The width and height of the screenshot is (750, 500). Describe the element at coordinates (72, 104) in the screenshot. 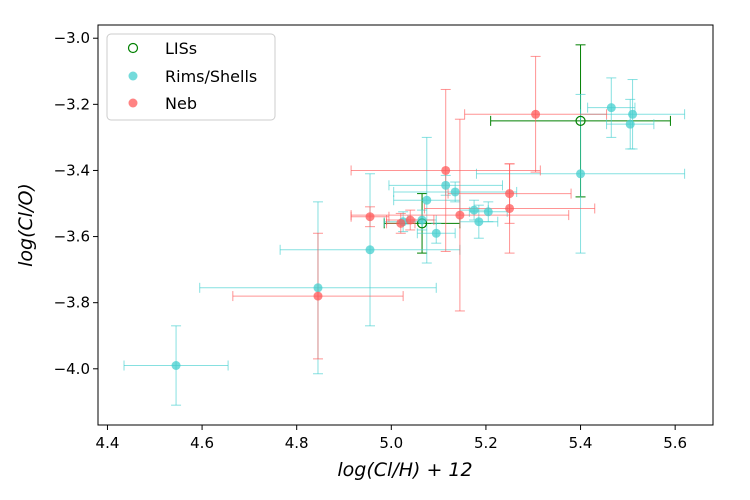

I see `y-tick-label: −3.2` at that location.